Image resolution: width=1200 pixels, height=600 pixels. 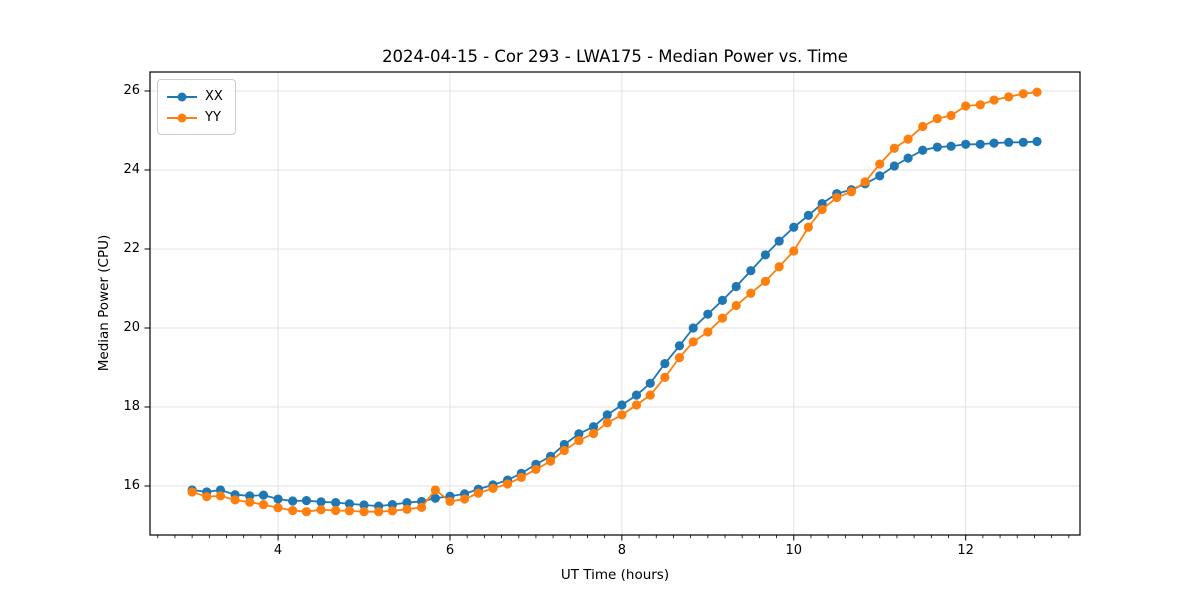 I want to click on legend: XX YY, so click(x=196, y=107).